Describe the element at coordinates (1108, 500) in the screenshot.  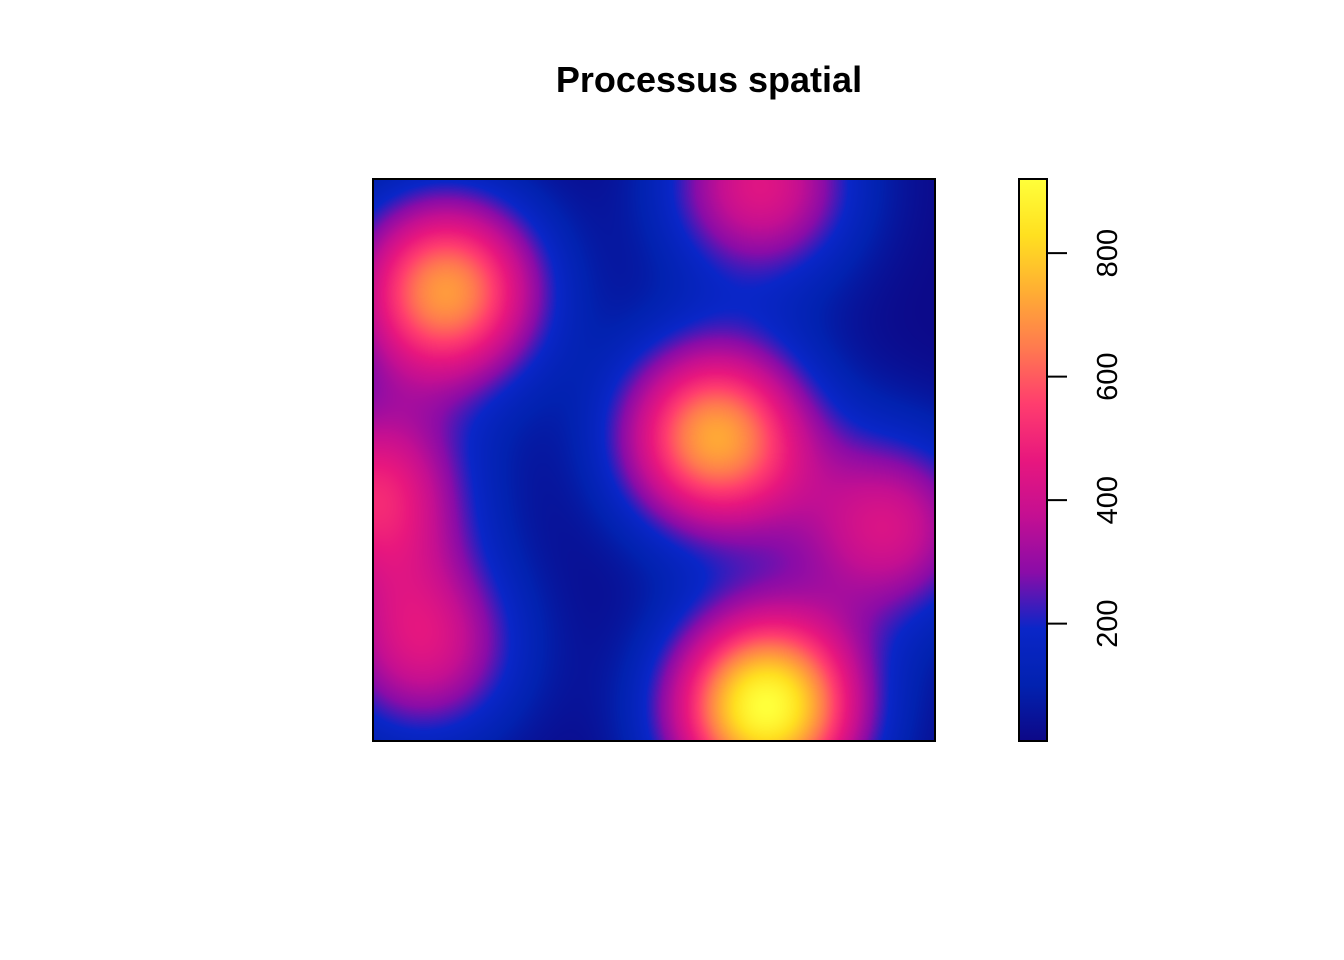
I see `colorbar-tick-label: 400` at that location.